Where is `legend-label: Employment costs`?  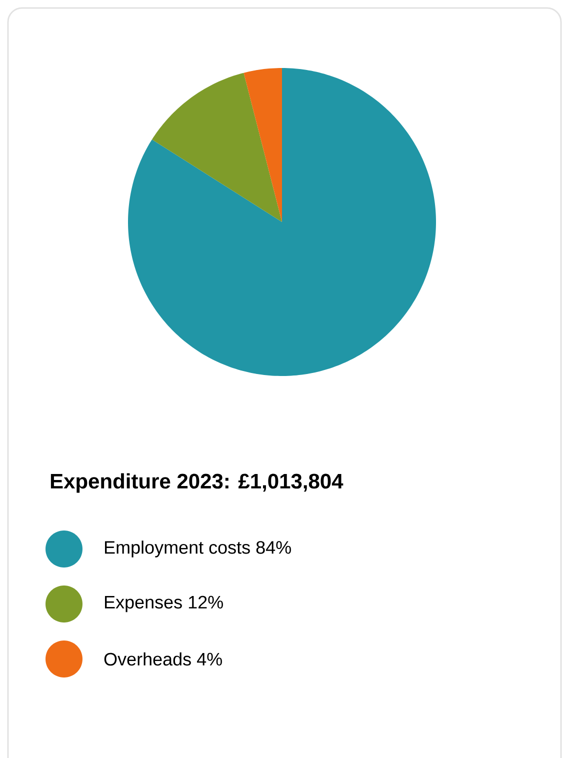 legend-label: Employment costs is located at coordinates (177, 549).